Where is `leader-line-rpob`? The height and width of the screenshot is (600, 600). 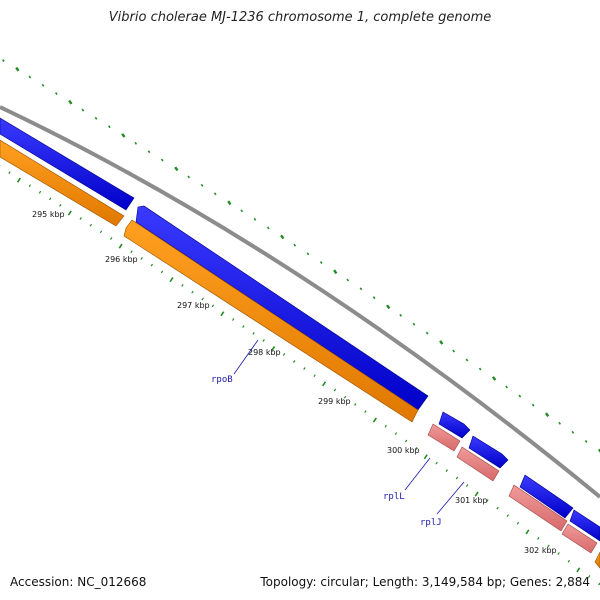
leader-line-rpob is located at coordinates (246, 357).